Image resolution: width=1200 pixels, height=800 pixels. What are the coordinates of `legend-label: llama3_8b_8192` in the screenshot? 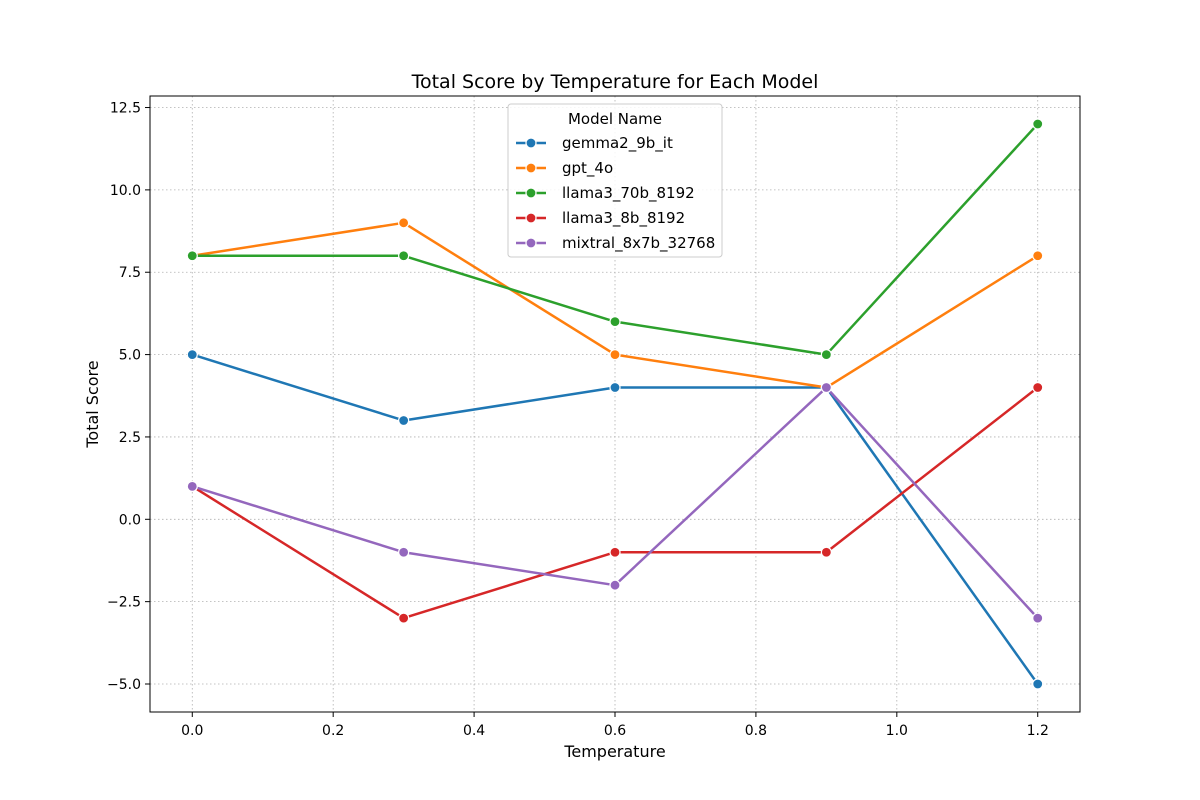 It's located at (623, 218).